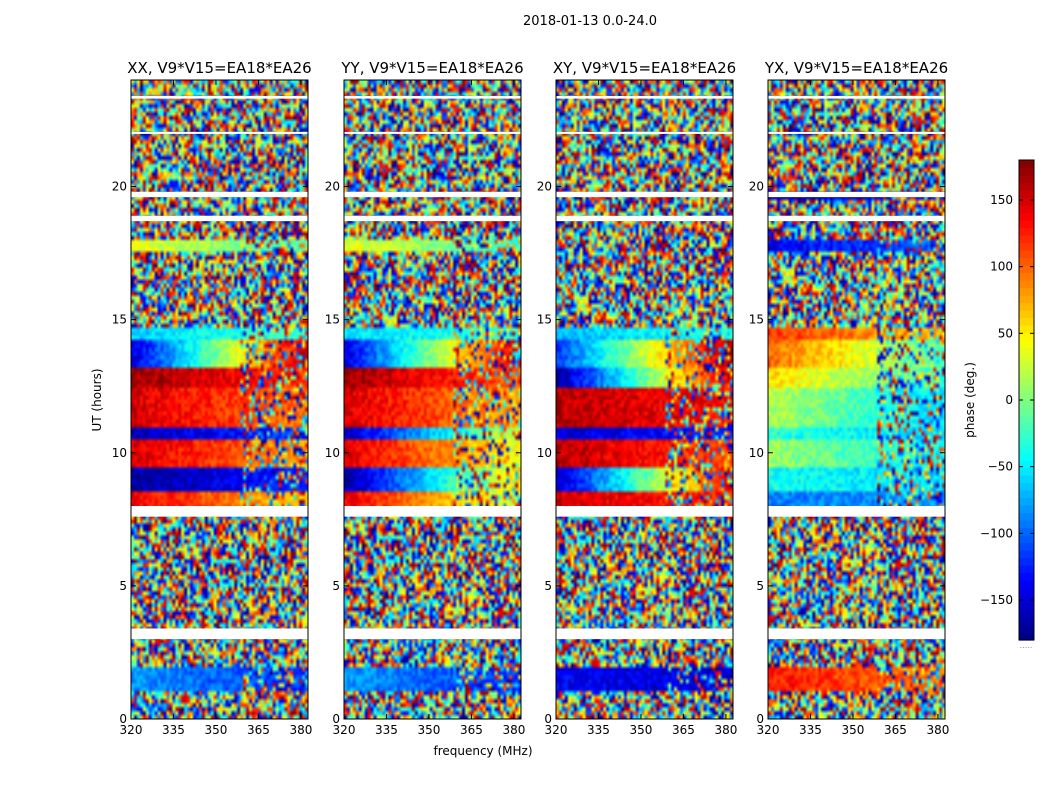 The height and width of the screenshot is (800, 1050). Describe the element at coordinates (1000, 467) in the screenshot. I see `colorbar-tick-label: −50` at that location.